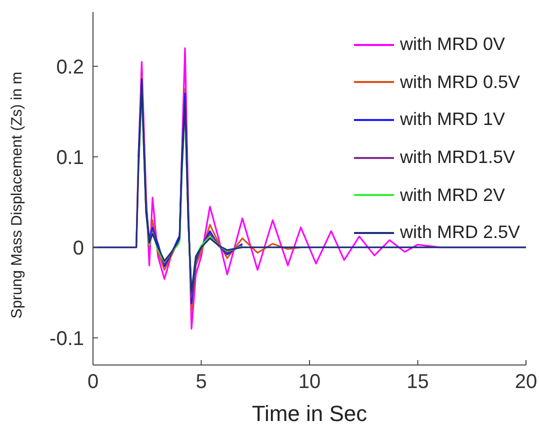 The height and width of the screenshot is (425, 539). Describe the element at coordinates (457, 157) in the screenshot. I see `legend-label: with MRD1.5V` at that location.